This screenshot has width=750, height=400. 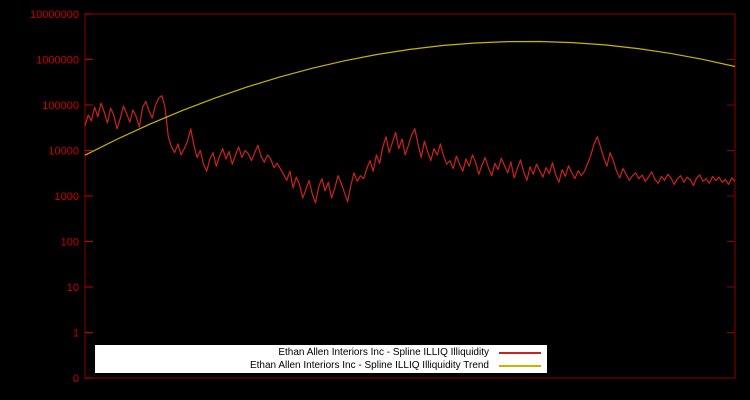 What do you see at coordinates (76, 379) in the screenshot?
I see `y-tick-label: 0` at bounding box center [76, 379].